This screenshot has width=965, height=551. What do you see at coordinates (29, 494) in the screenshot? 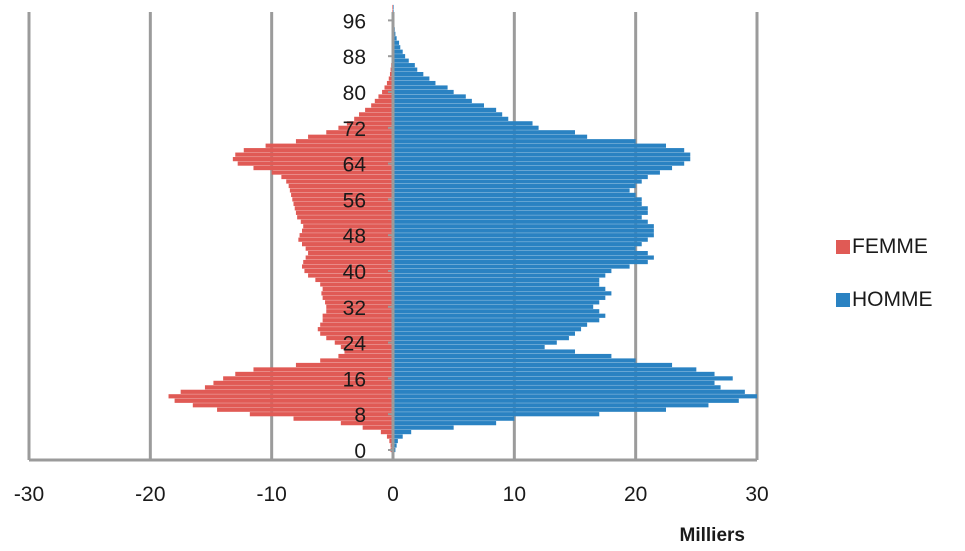
I see `x-tick-label: -30` at bounding box center [29, 494].